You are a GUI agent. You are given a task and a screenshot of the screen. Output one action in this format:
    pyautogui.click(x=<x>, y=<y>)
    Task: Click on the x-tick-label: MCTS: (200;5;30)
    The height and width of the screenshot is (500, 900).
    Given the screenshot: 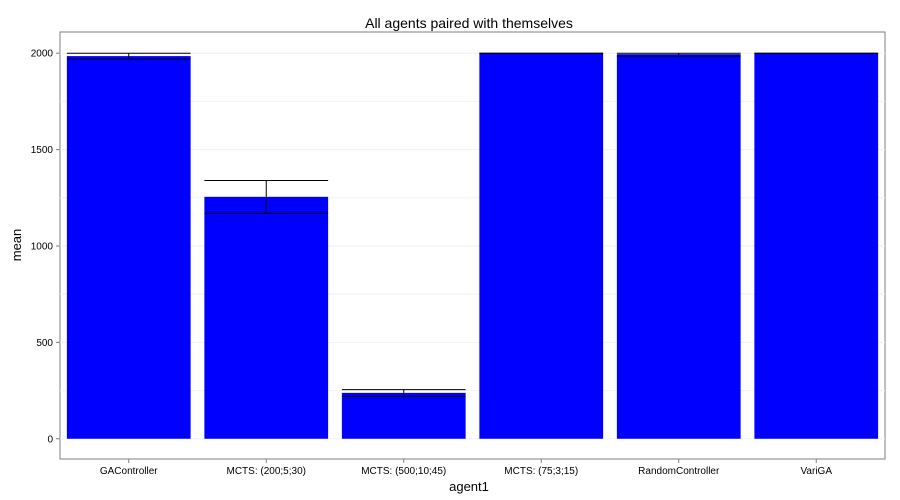 What is the action you would take?
    pyautogui.click(x=266, y=471)
    